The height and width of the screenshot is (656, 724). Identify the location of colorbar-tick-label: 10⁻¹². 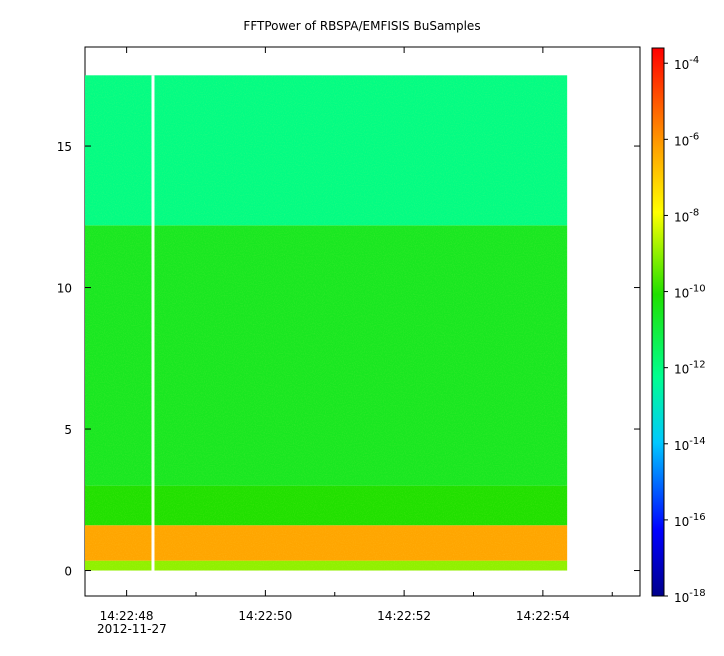
(690, 368).